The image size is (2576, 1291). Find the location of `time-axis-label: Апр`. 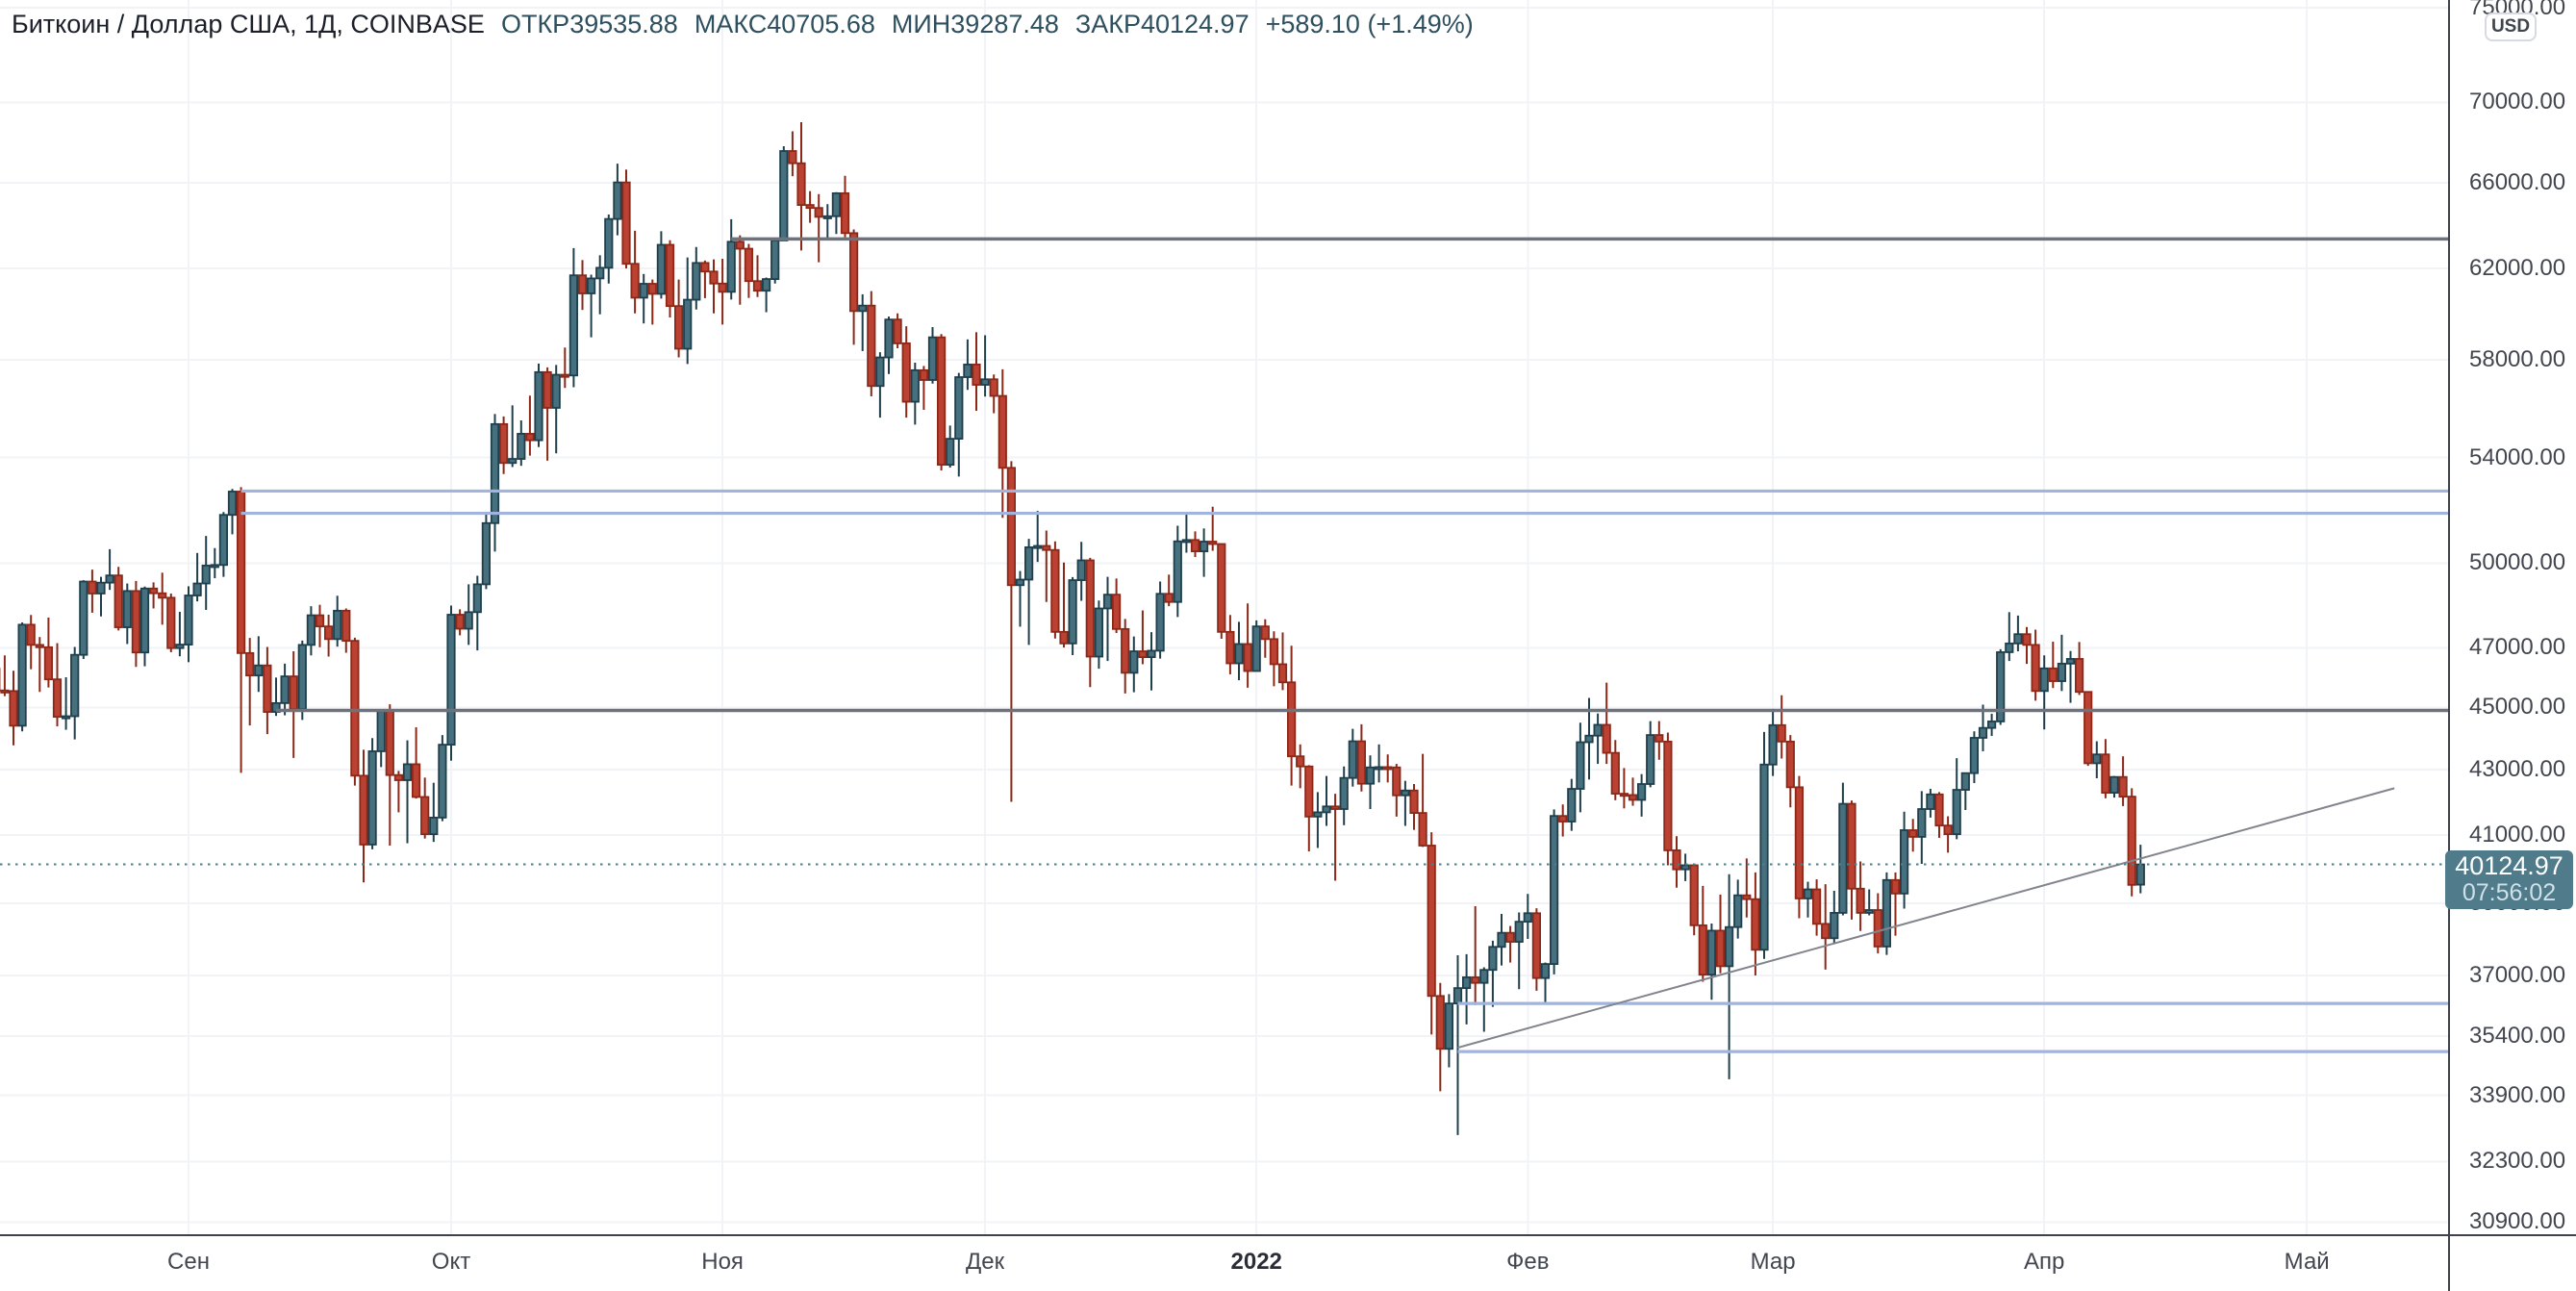

time-axis-label: Апр is located at coordinates (2045, 1262).